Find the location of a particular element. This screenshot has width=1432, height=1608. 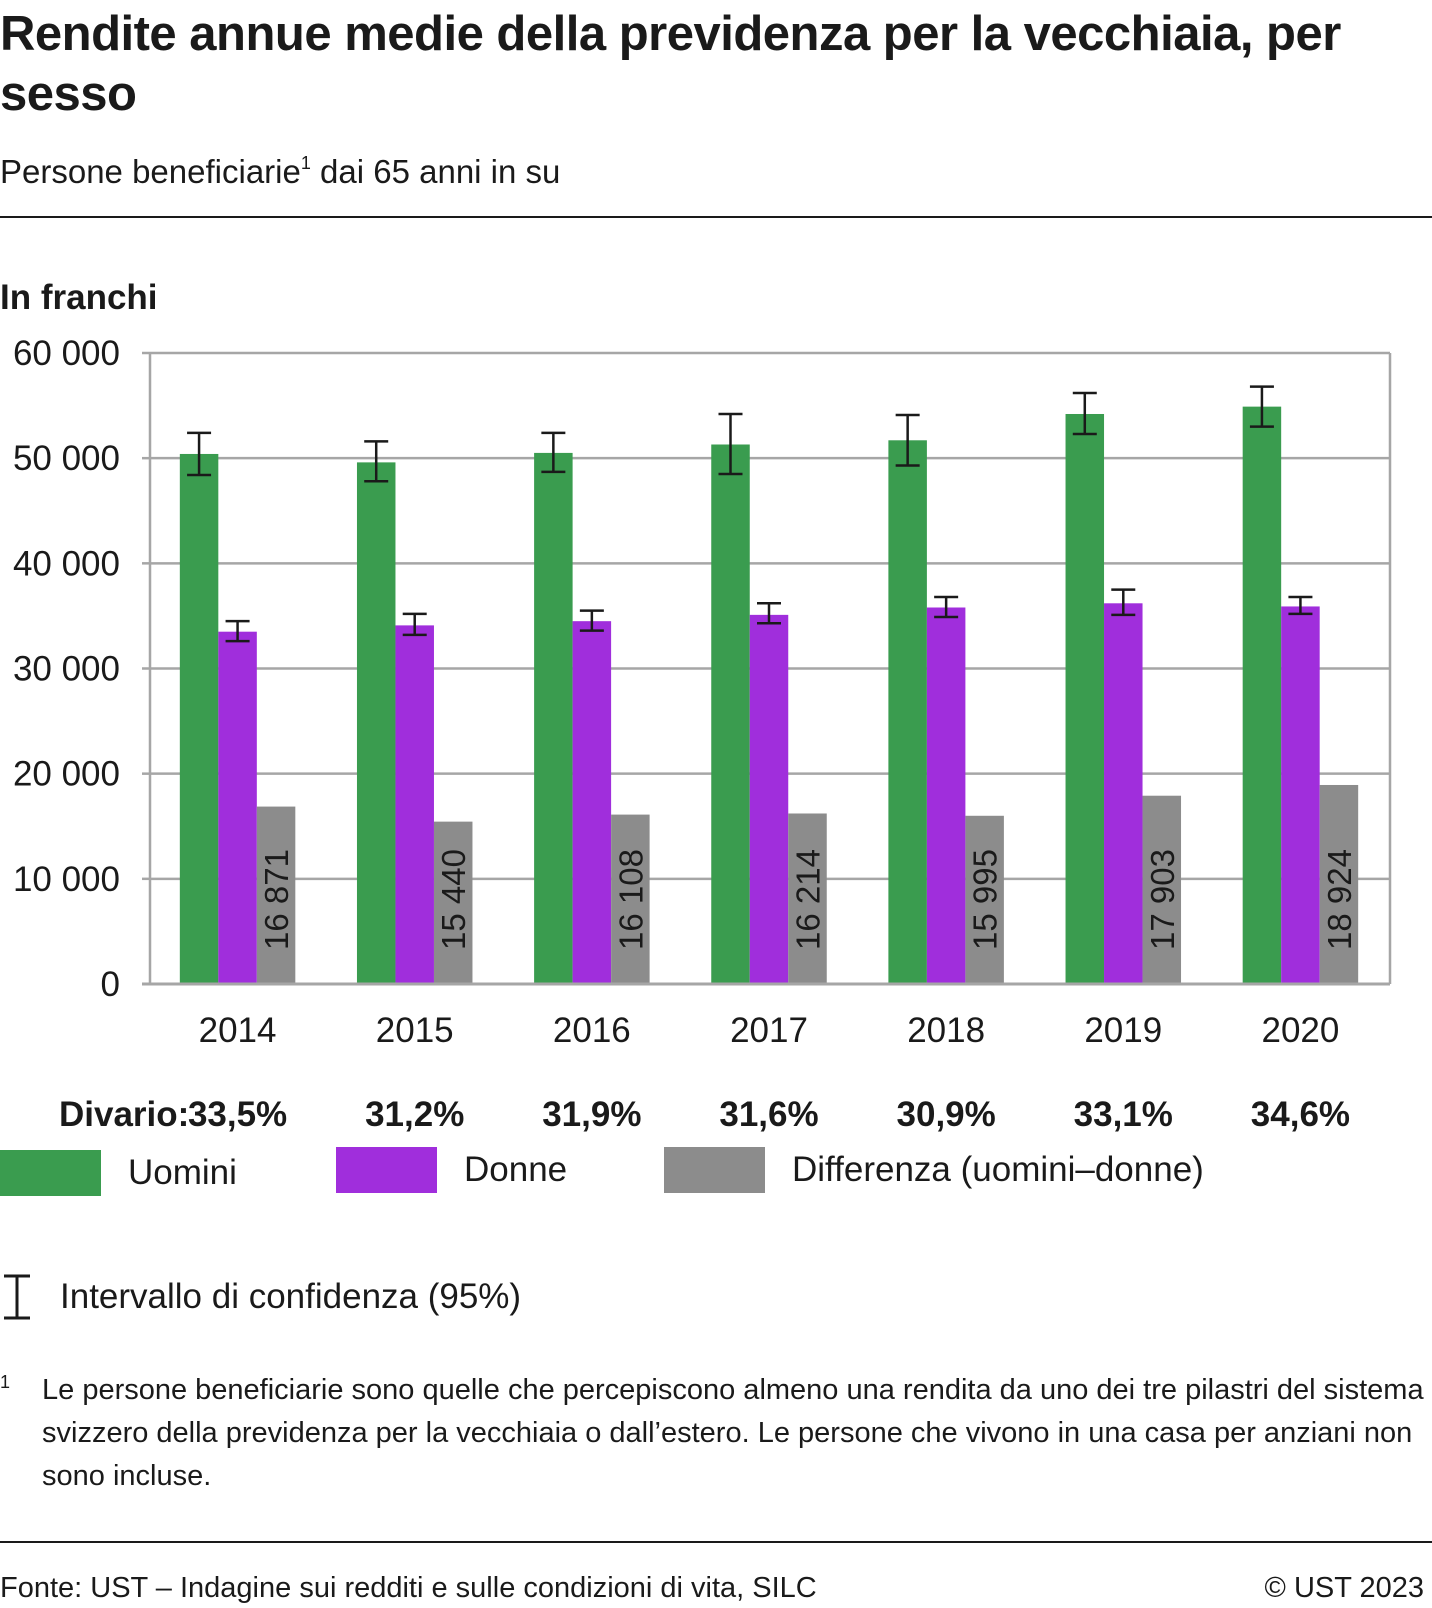

data-label: 15 995 is located at coordinates (985, 899).